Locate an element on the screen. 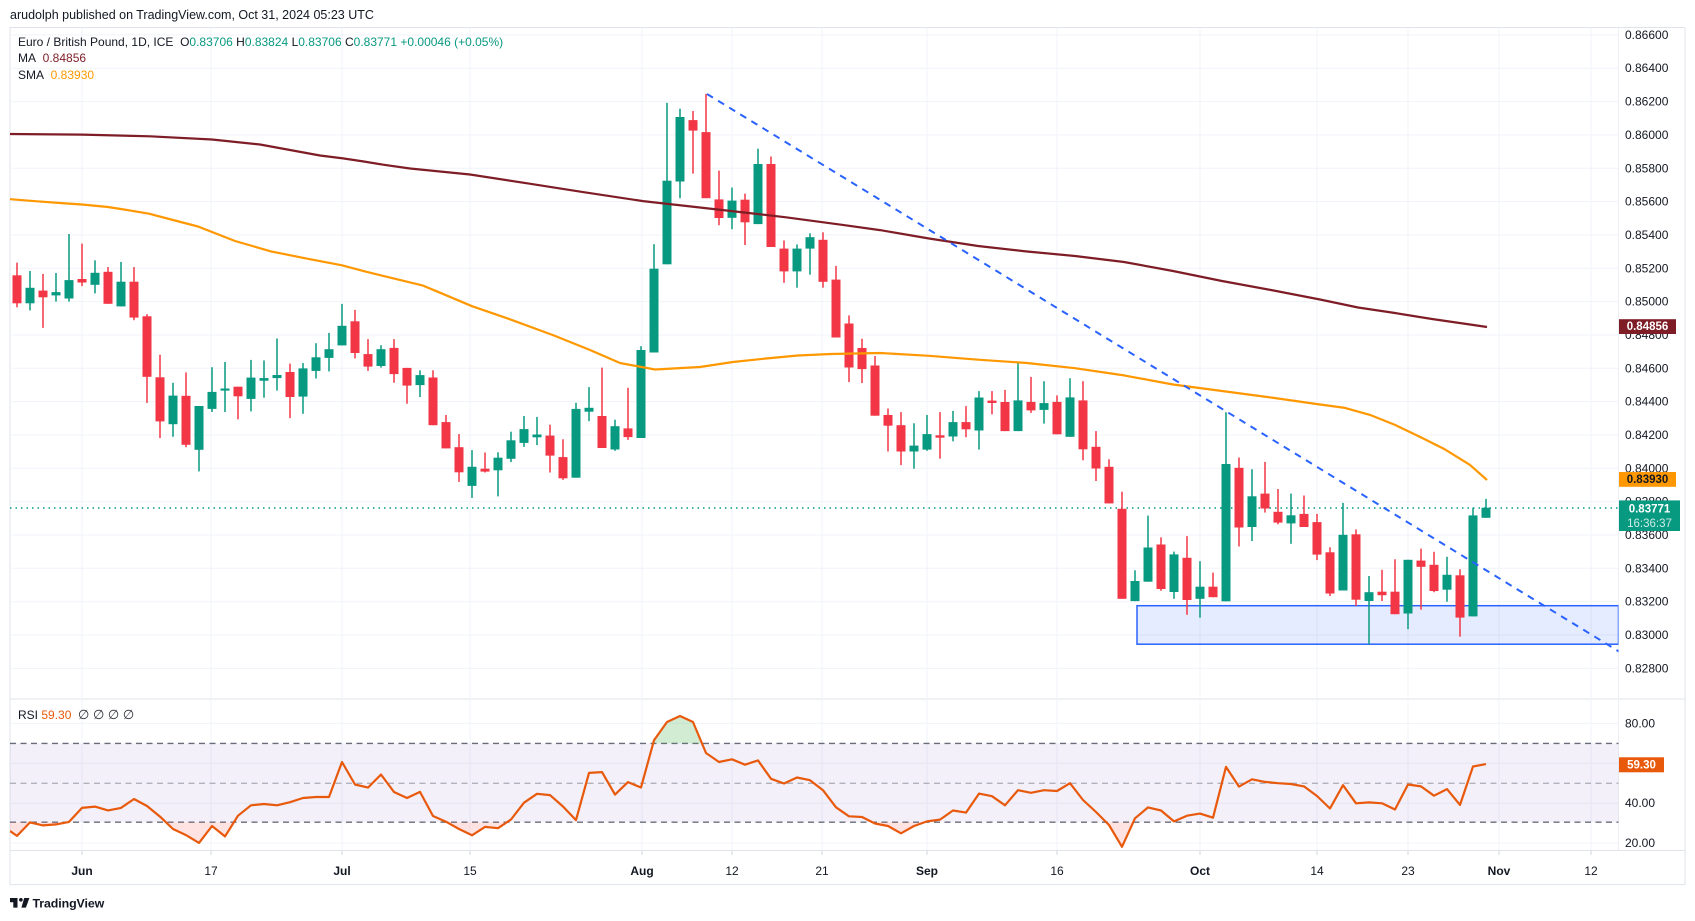 The height and width of the screenshot is (921, 1695). svg-text: 0.85800 is located at coordinates (1647, 168).